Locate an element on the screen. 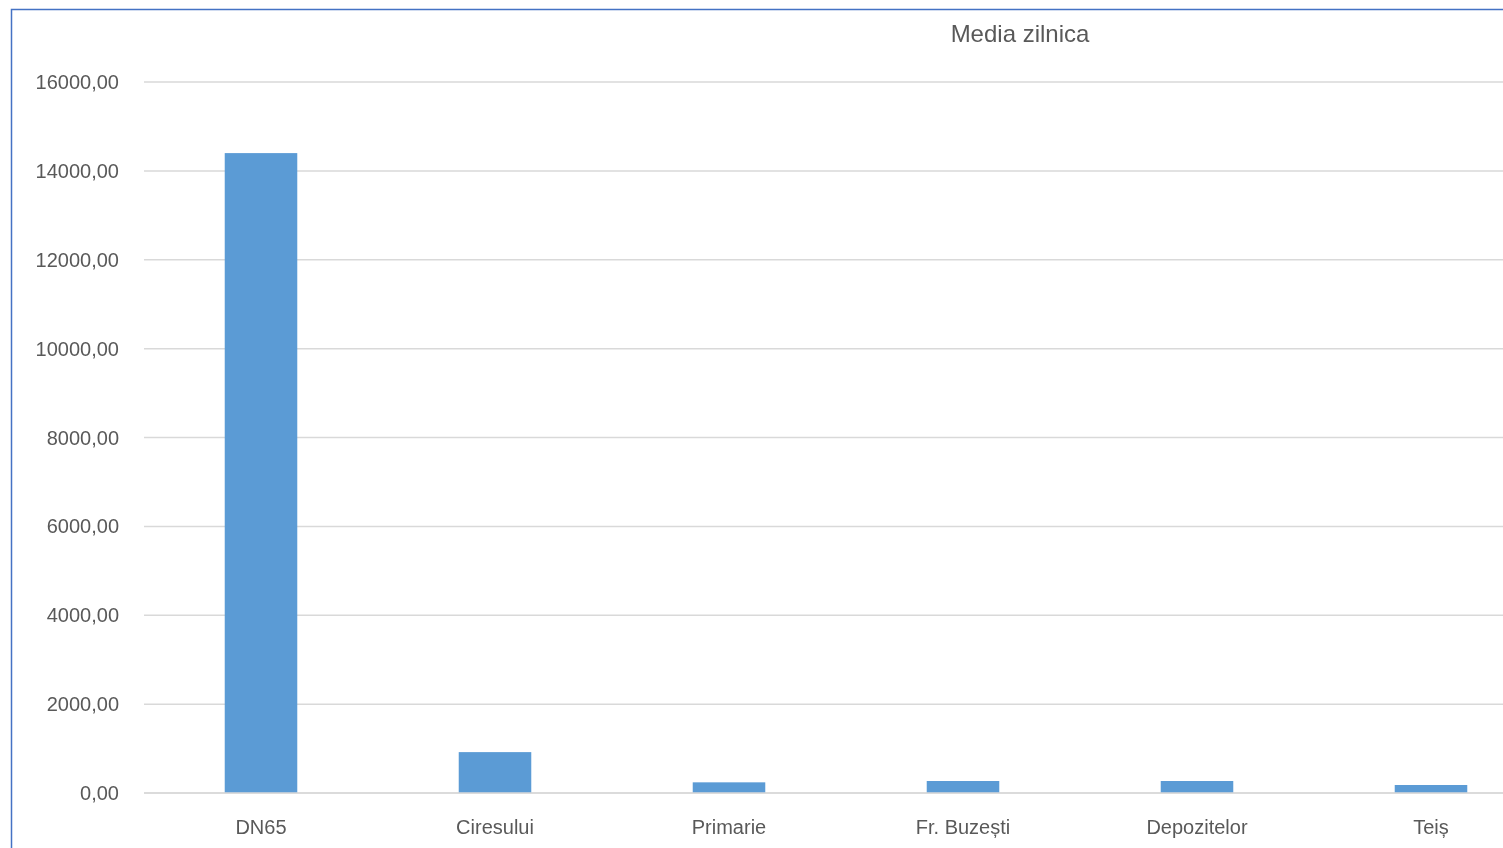 This screenshot has width=1503, height=848. y-tick-label: 10000,00 is located at coordinates (77, 348).